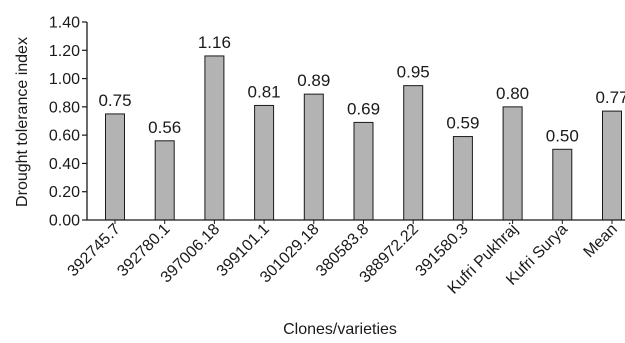 The height and width of the screenshot is (343, 625). Describe the element at coordinates (64, 221) in the screenshot. I see `y-tick-label: 0.00` at that location.